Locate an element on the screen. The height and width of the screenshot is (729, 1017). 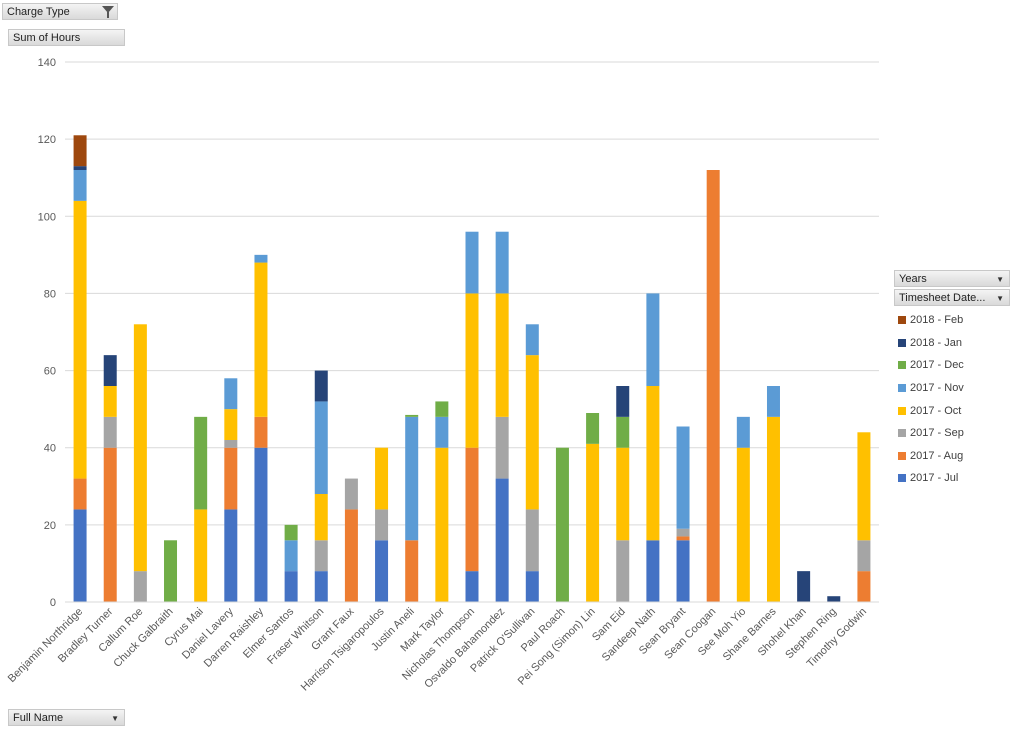
charge-type-label: Charge Type is located at coordinates (38, 12).